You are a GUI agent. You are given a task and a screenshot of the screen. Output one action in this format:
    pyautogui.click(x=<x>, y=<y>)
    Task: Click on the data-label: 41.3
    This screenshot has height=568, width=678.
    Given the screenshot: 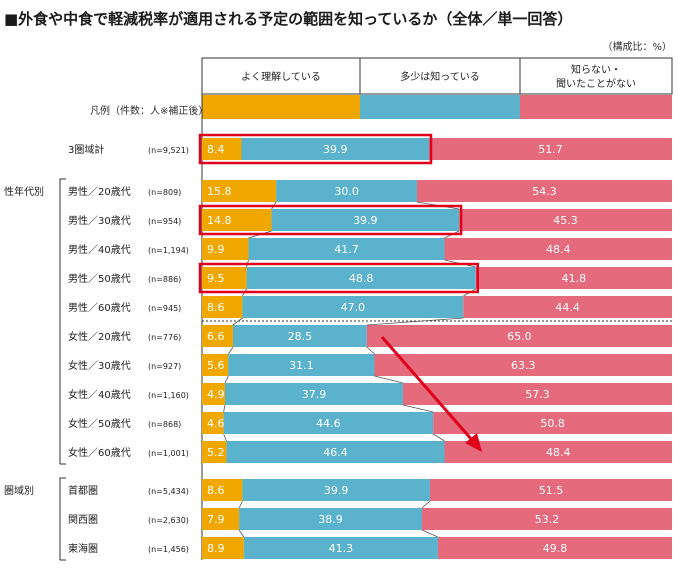 What is the action you would take?
    pyautogui.click(x=341, y=548)
    